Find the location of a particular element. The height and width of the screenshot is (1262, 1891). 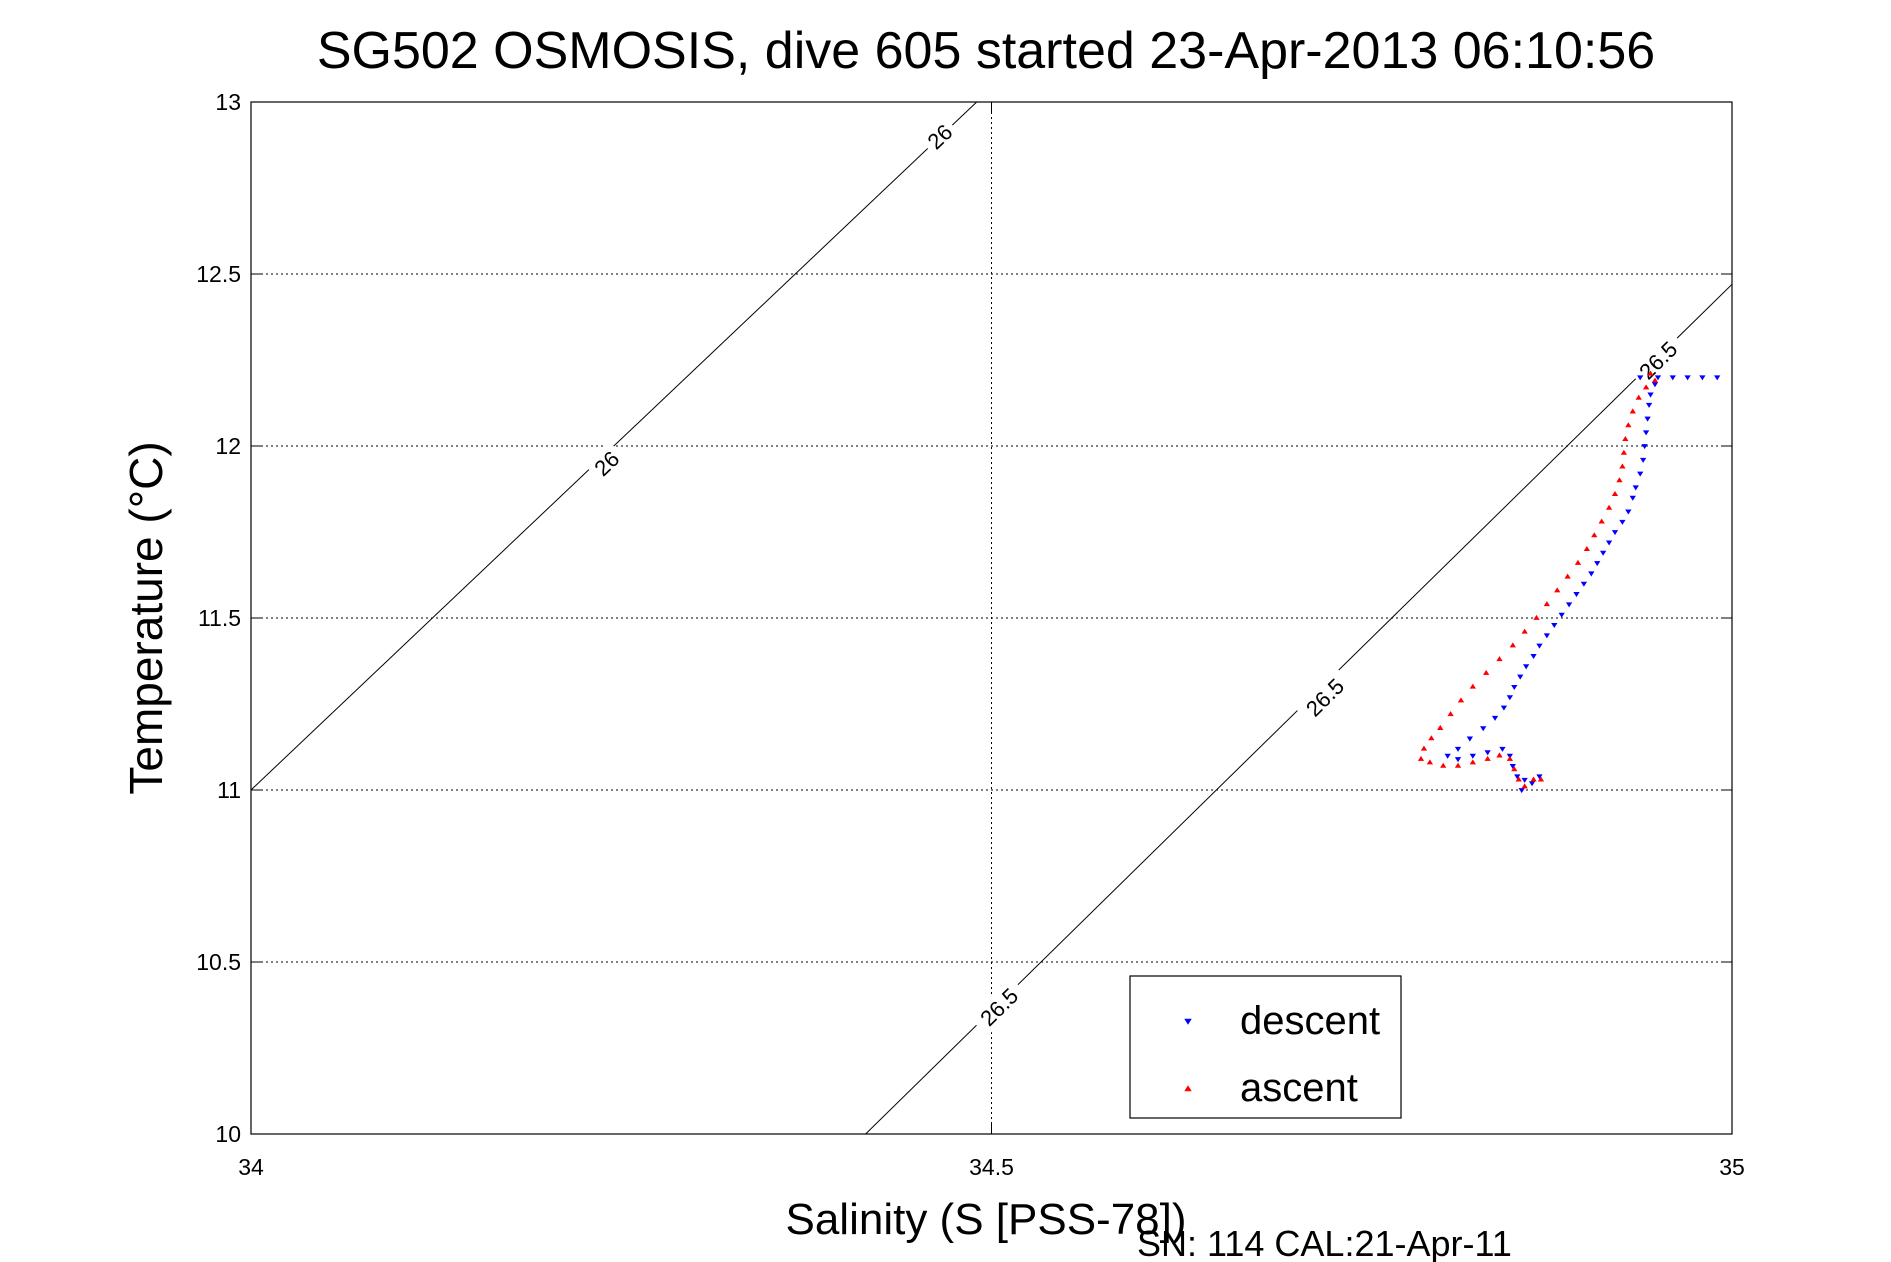

y-axis-label: Temperature (°C) is located at coordinates (146, 617).